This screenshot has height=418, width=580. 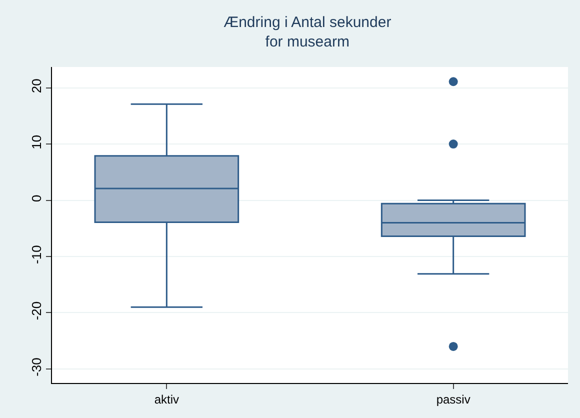 I want to click on y-tick-label: -20, so click(x=36, y=310).